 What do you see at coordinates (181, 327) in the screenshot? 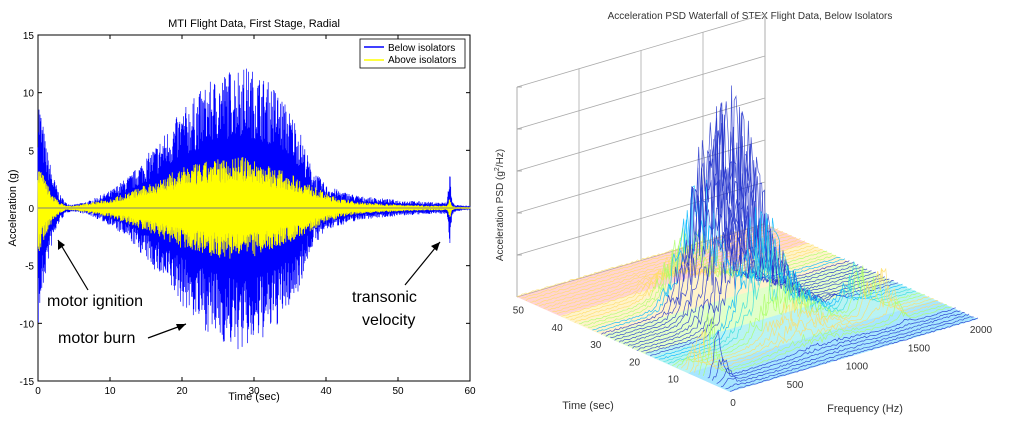
I see `arrowhead-motor-burn` at bounding box center [181, 327].